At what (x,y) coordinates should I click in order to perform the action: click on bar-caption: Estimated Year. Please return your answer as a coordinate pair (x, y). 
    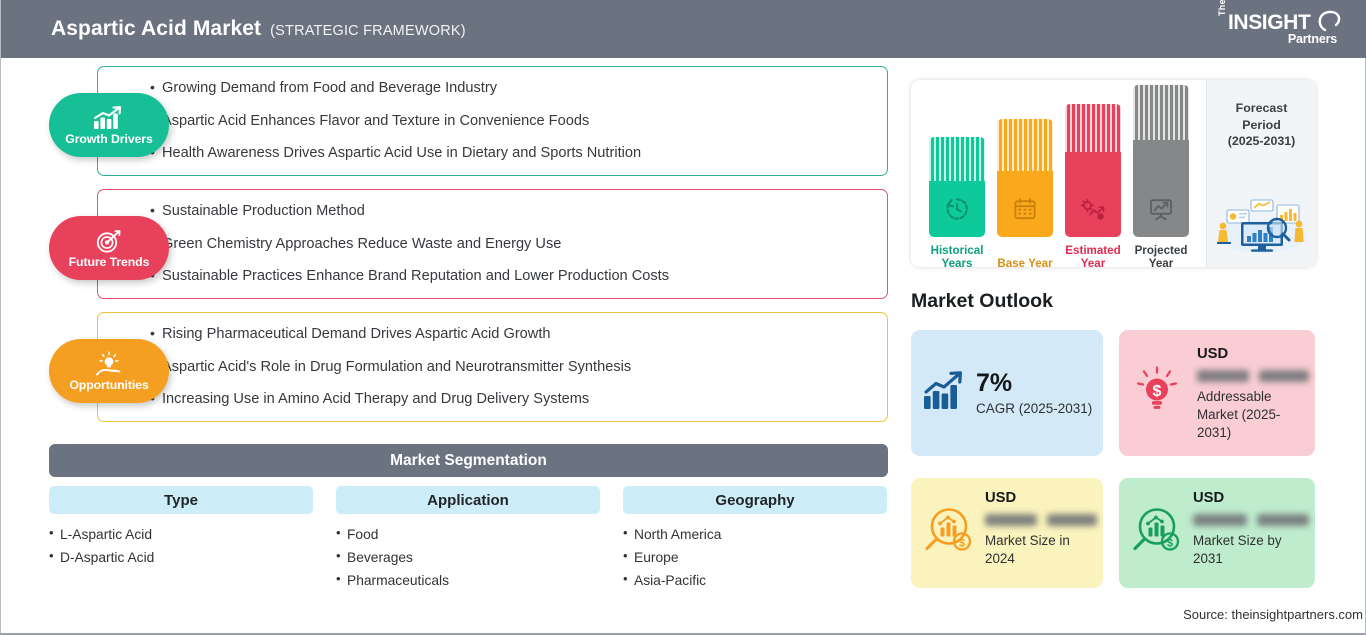
    Looking at the image, I should click on (1093, 255).